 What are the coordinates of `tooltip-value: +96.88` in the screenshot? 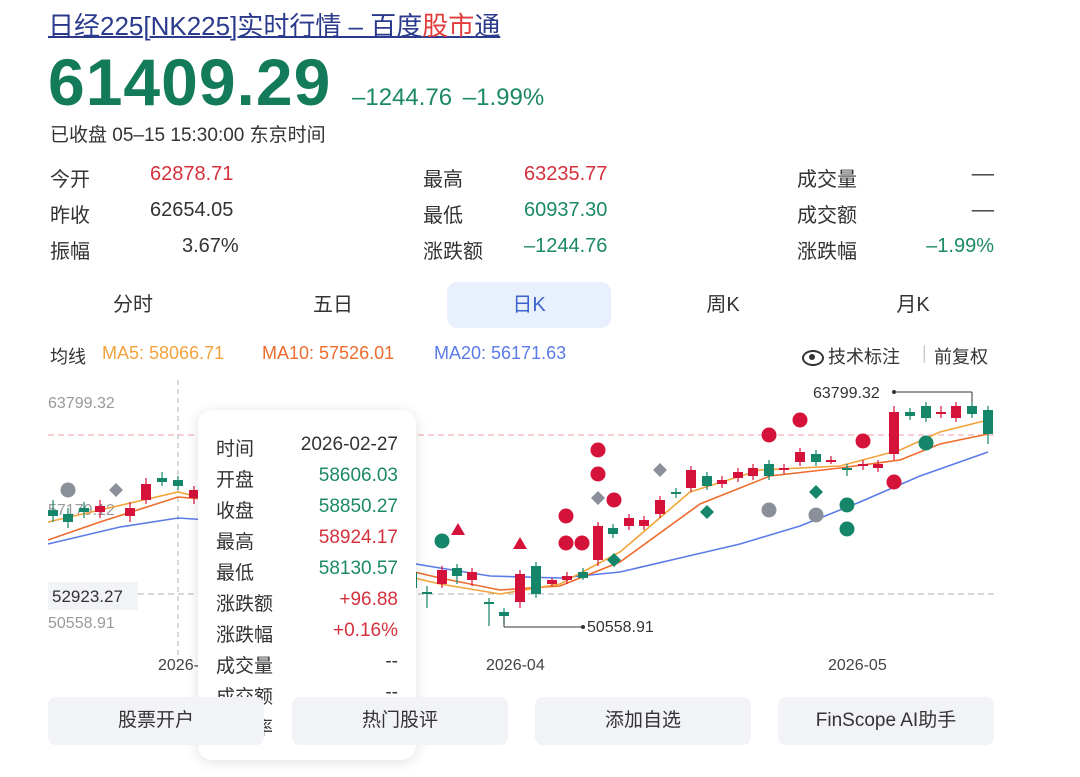 It's located at (368, 599).